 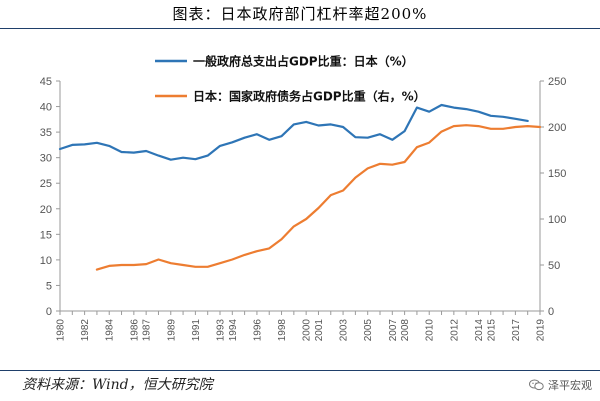 What do you see at coordinates (300, 14) in the screenshot?
I see `page-title: 图表：日本政府部门杠杆率超200%` at bounding box center [300, 14].